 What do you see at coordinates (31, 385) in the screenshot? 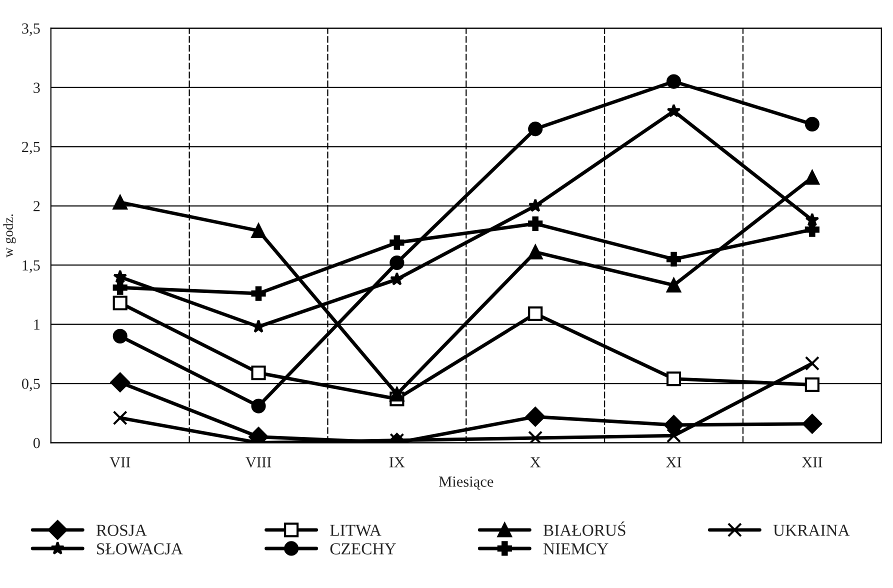
I see `y-tick-label: 0,5` at bounding box center [31, 385].